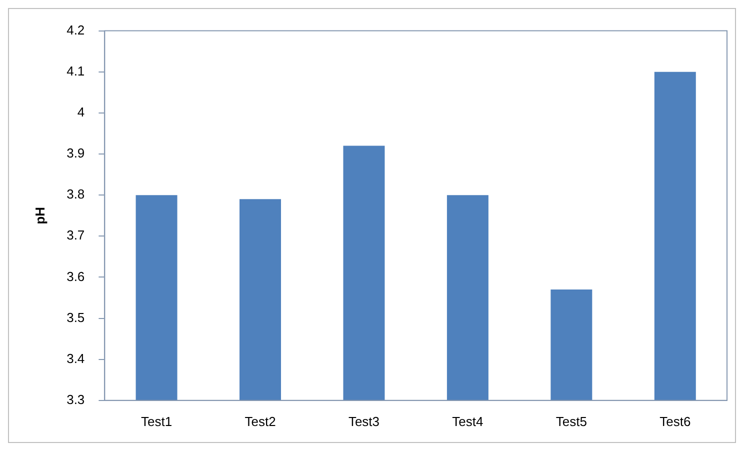  Describe the element at coordinates (75, 399) in the screenshot. I see `y-tick-label: 3.3` at that location.